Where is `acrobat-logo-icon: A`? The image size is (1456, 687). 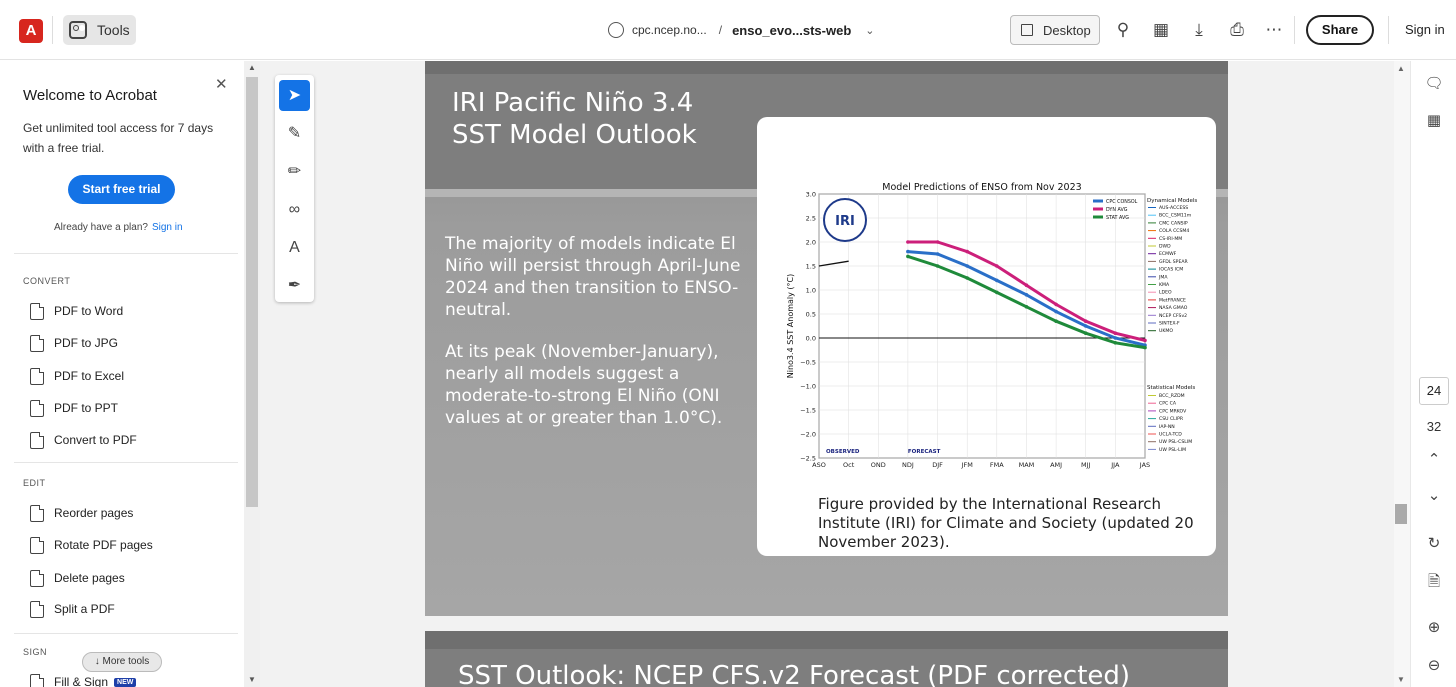
acrobat-logo-icon: A is located at coordinates (31, 31).